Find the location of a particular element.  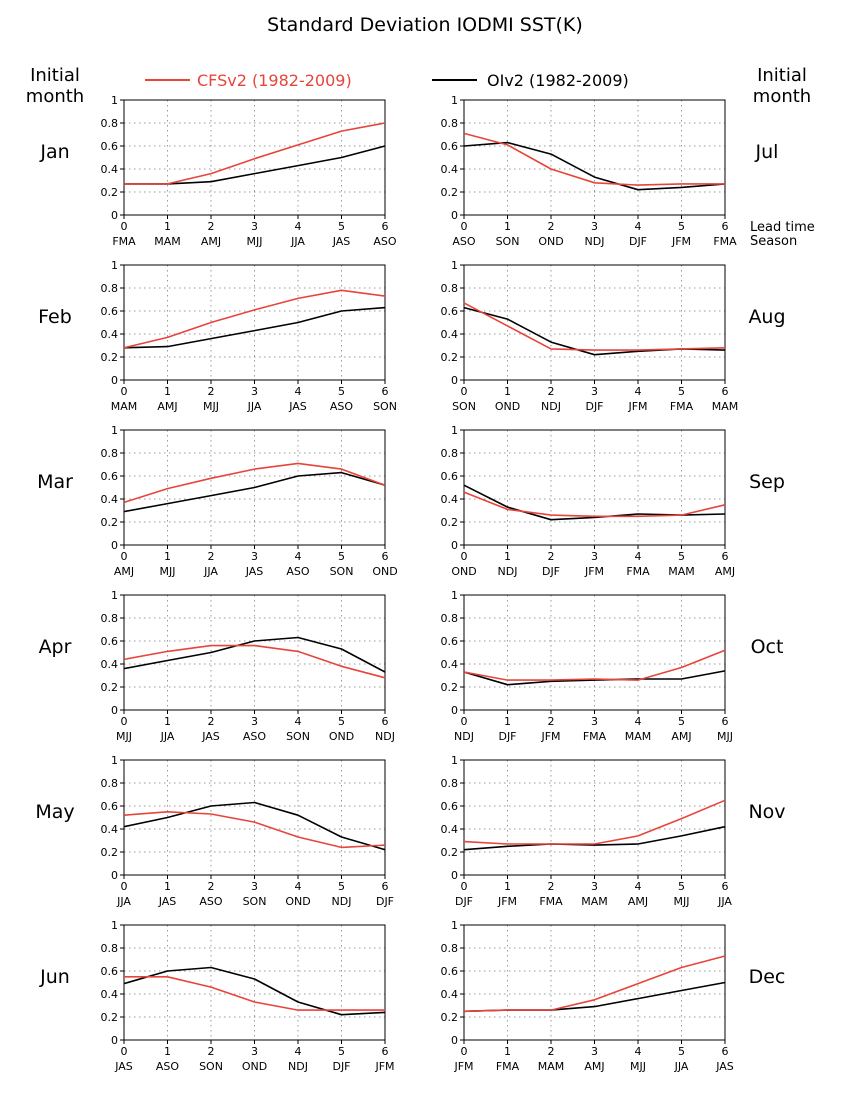

season-label: FMA is located at coordinates (124, 241).